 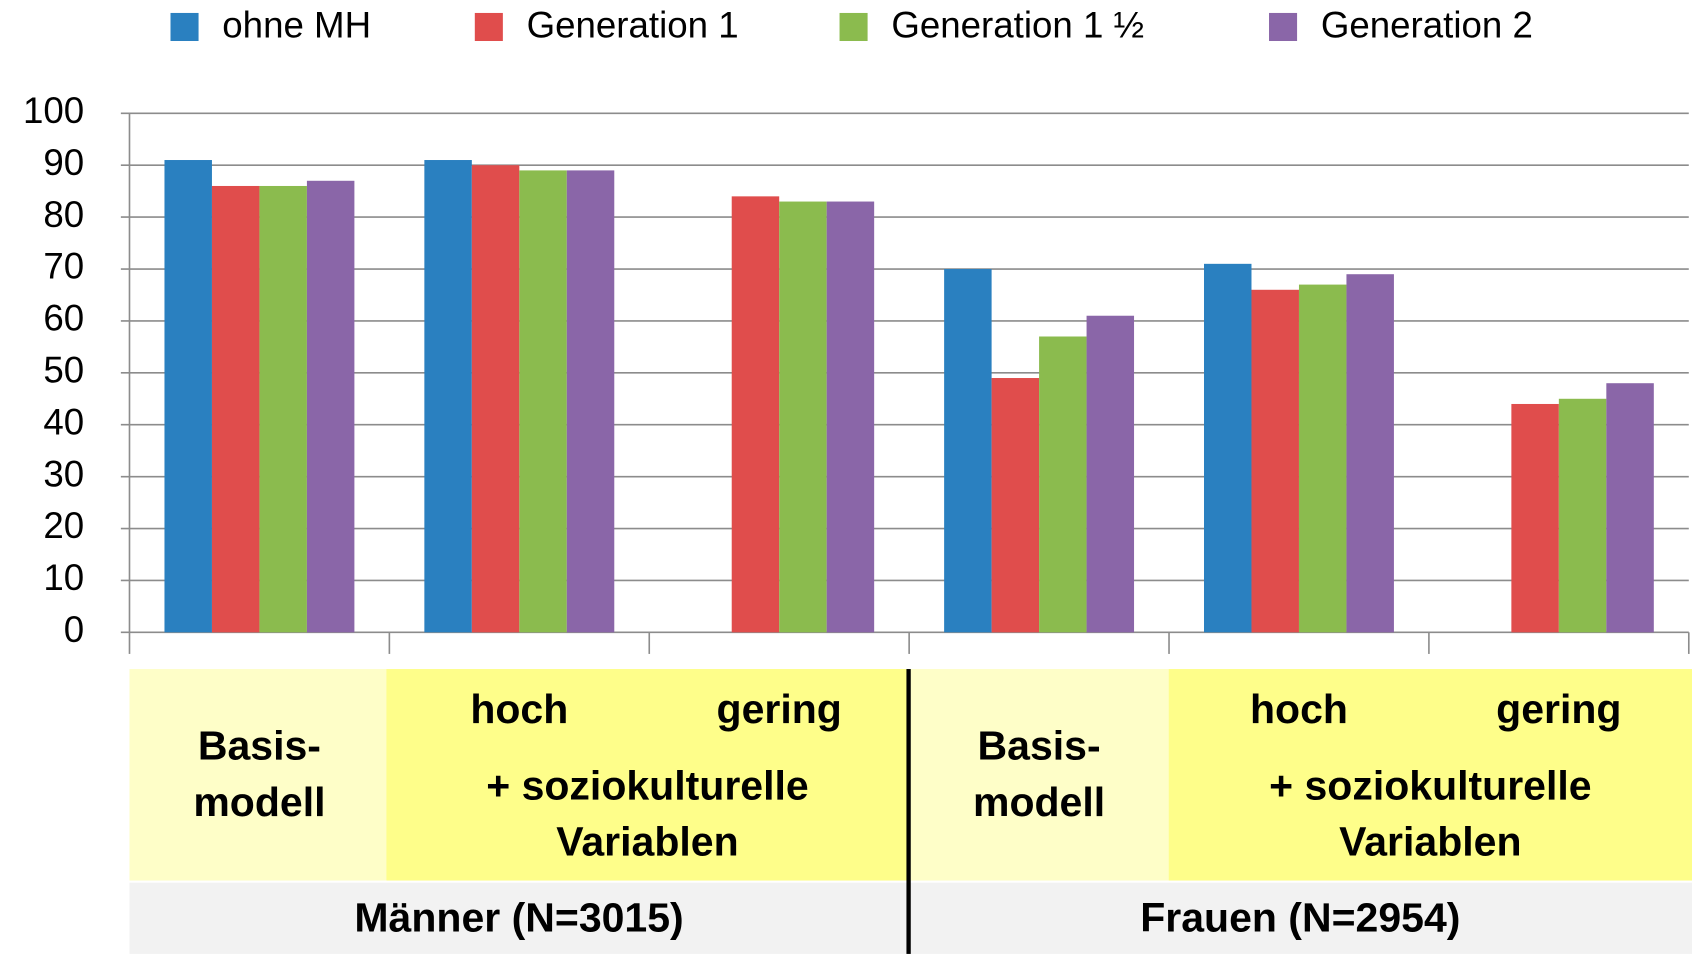 I want to click on divider, so click(x=908, y=811).